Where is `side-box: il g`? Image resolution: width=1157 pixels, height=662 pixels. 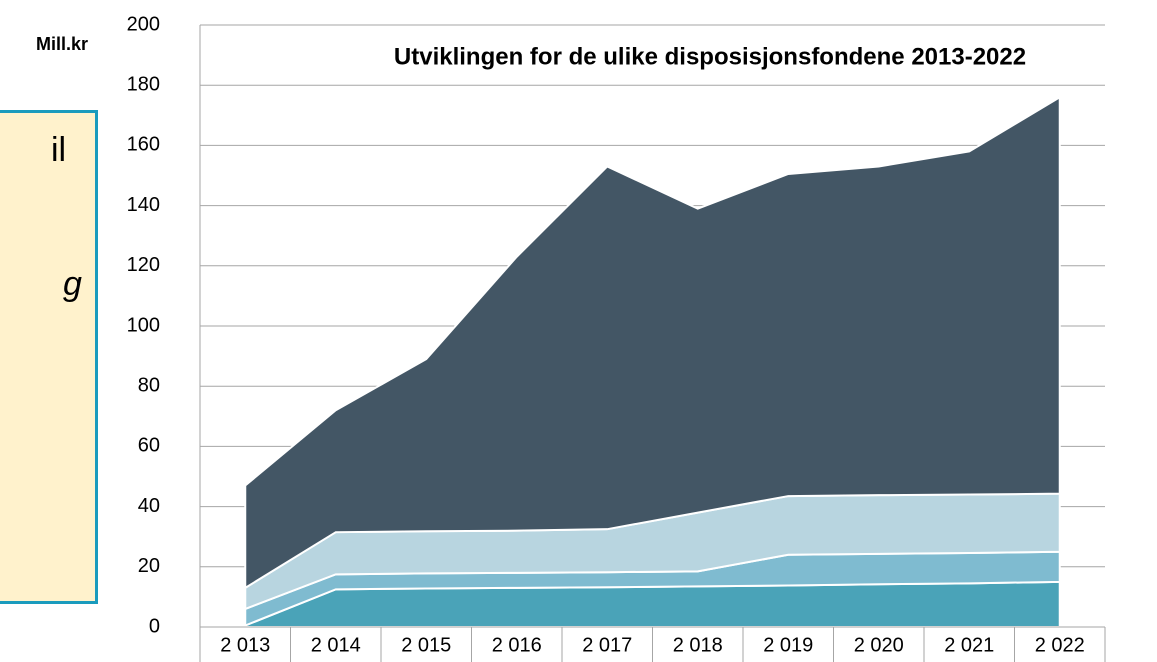 side-box: il g is located at coordinates (49, 357).